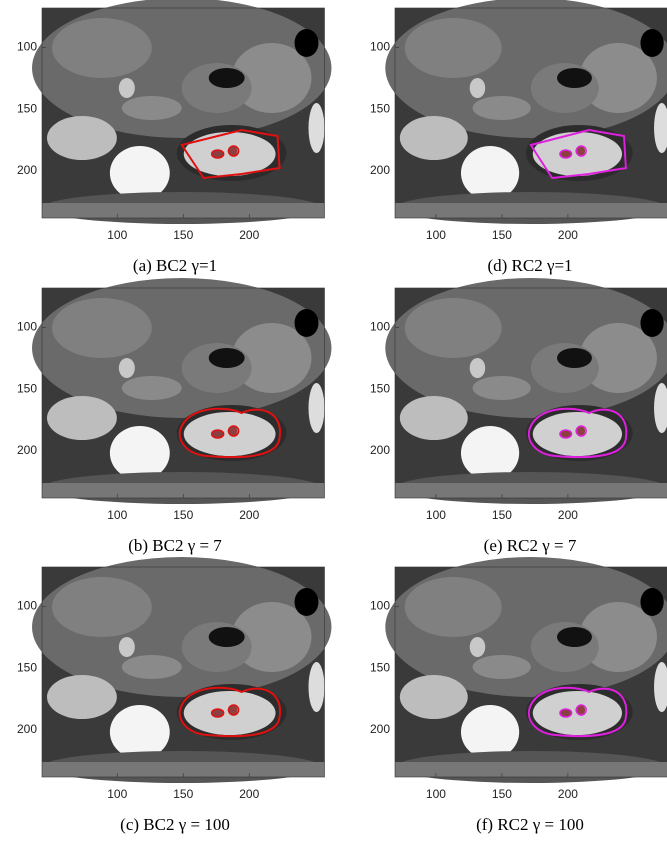 The height and width of the screenshot is (848, 667). I want to click on panel: 100 150 200 100 150 200 (f) RC2 γ = 100, so click(518, 695).